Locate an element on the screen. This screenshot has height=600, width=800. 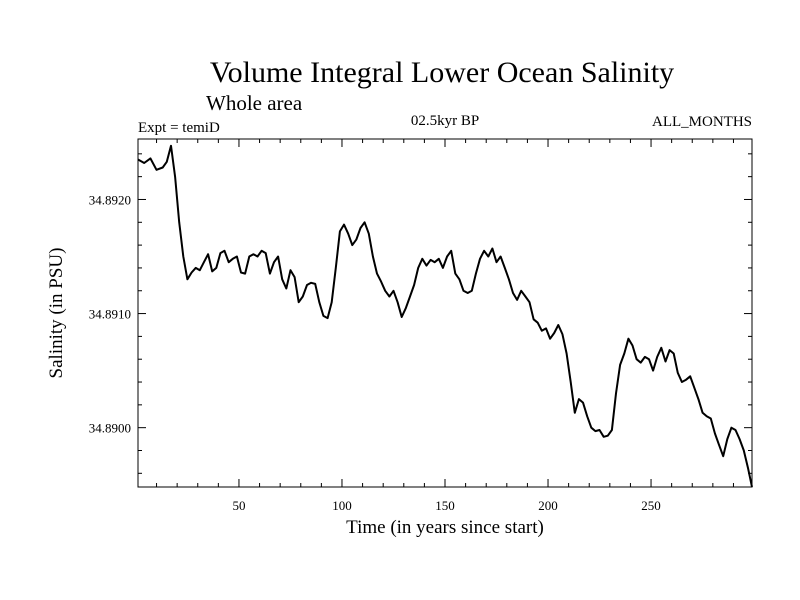
chart-title: Volume Integral Lower Ocean Salinity is located at coordinates (442, 72).